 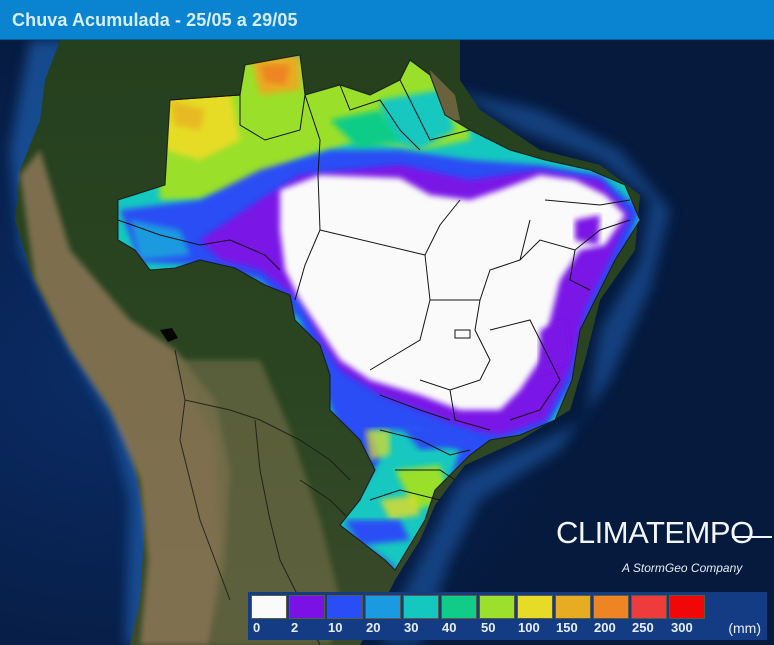 I want to click on legend-label: 40, so click(x=449, y=627).